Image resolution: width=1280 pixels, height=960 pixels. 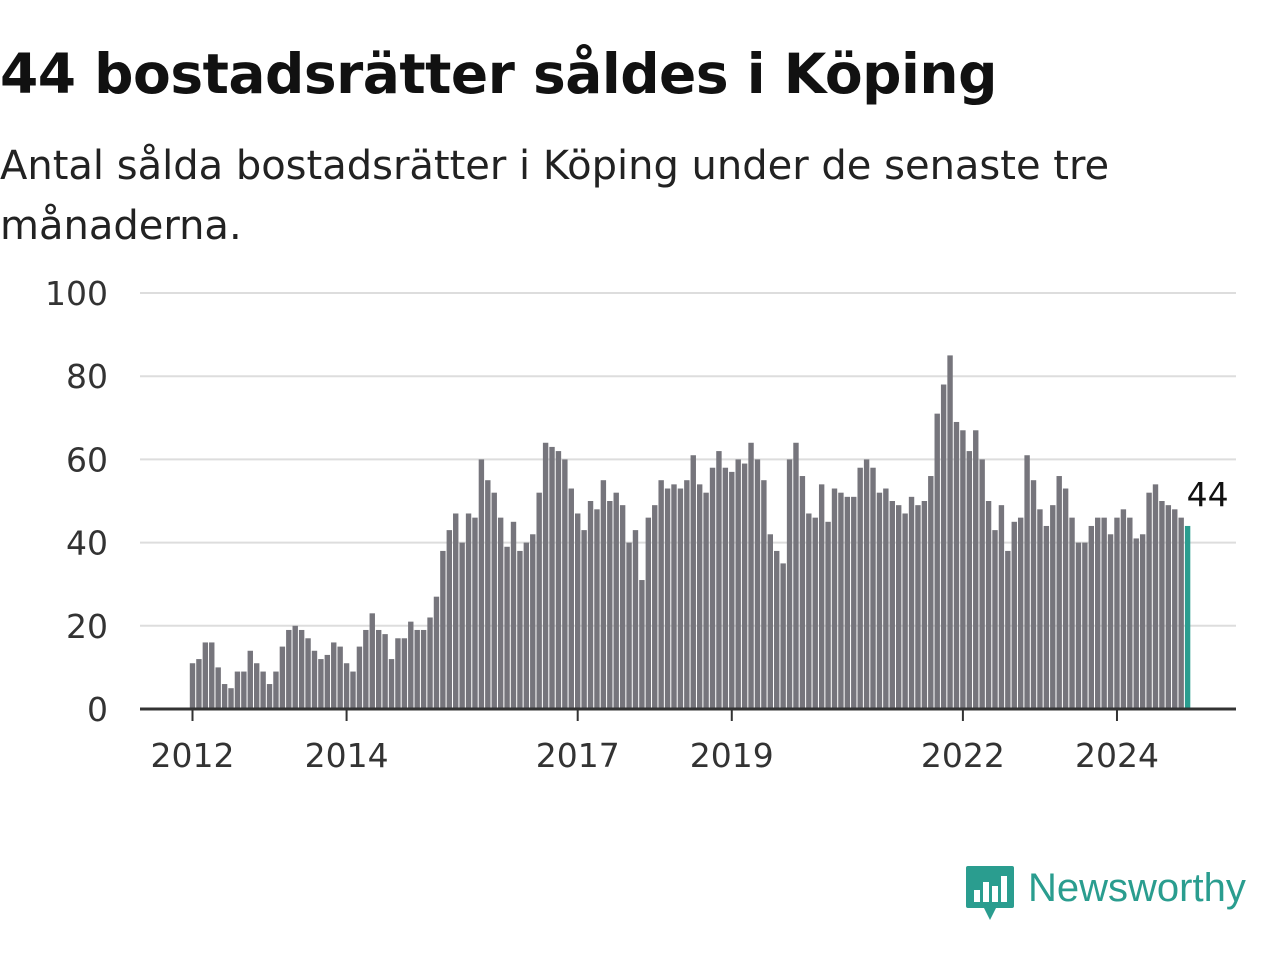 I want to click on y-tick-label: 20, so click(x=87, y=626).